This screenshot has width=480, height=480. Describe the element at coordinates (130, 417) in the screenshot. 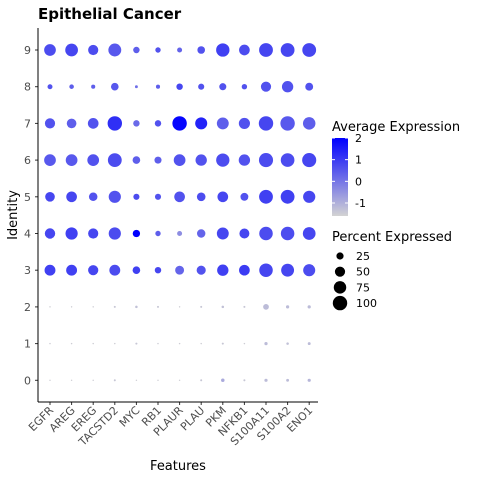

I see `x-tick-label: MYC` at that location.